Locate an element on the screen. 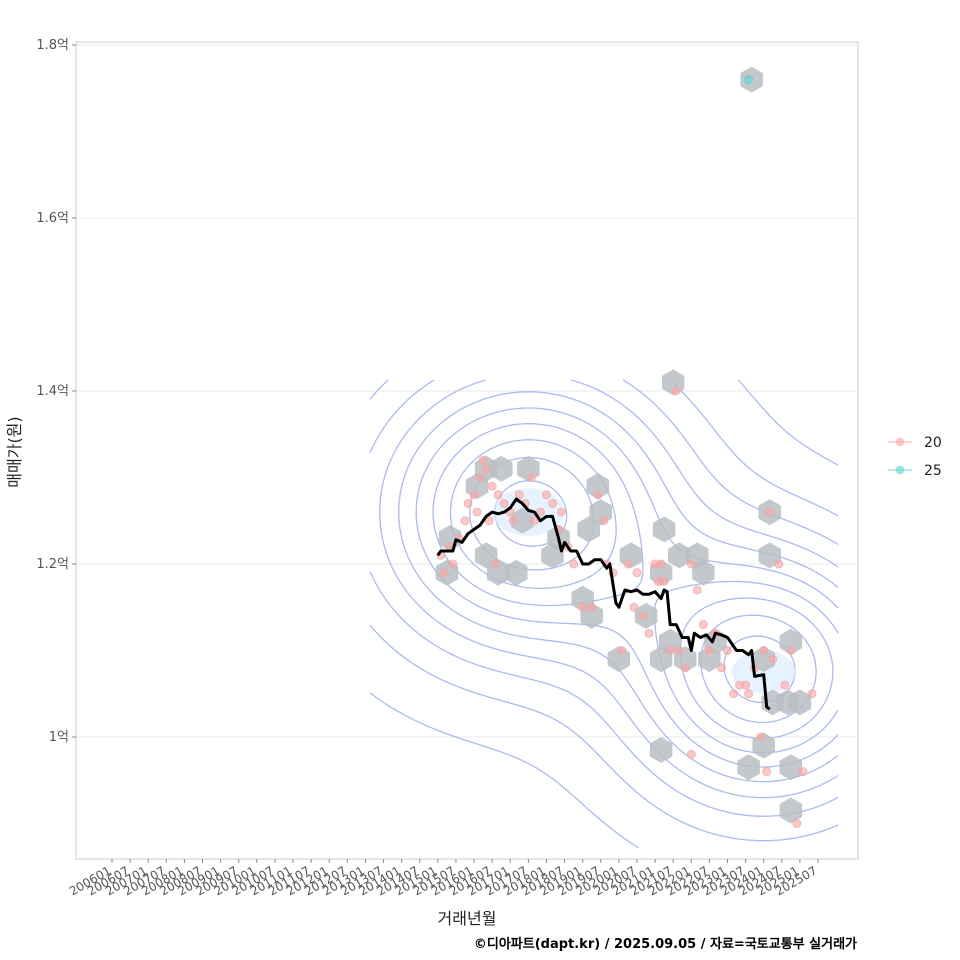  legend-label: 20 is located at coordinates (933, 443).